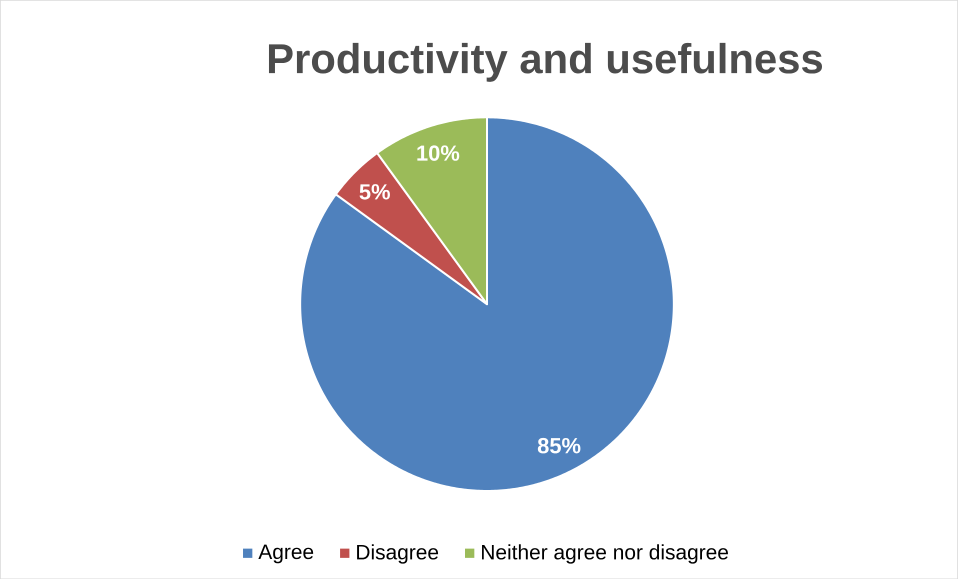  I want to click on legend-label: Neither agree nor disagree, so click(605, 554).